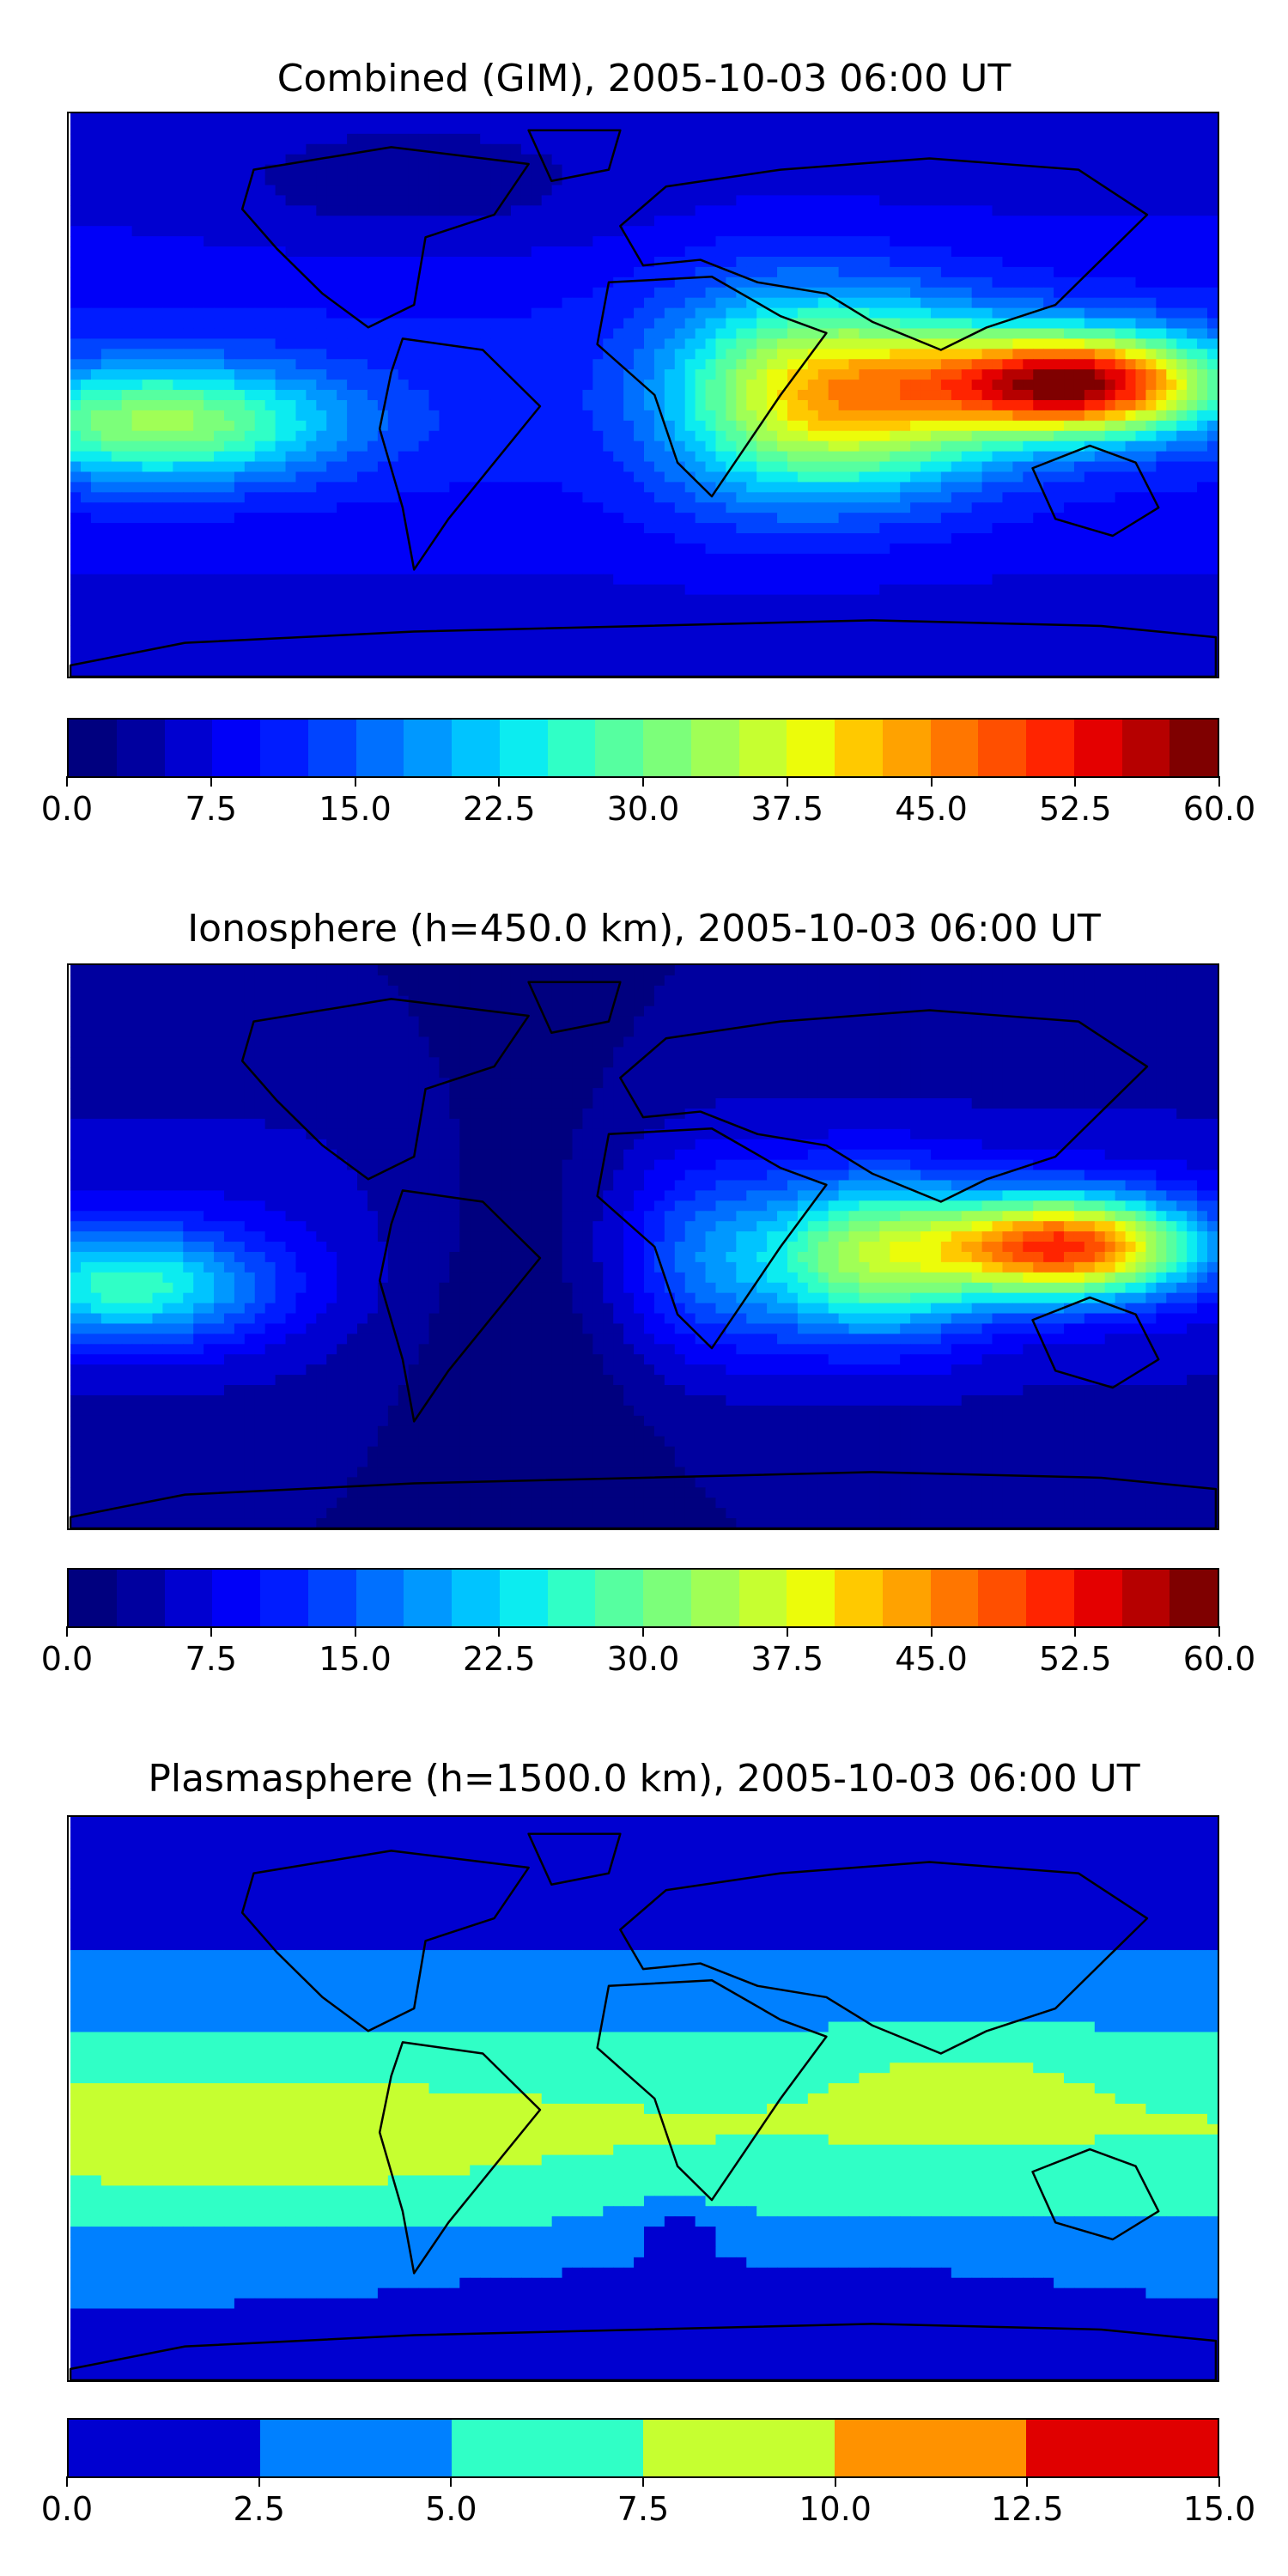 The height and width of the screenshot is (2576, 1288). Describe the element at coordinates (835, 2509) in the screenshot. I see `colorbar-tick-label: 10.0` at that location.